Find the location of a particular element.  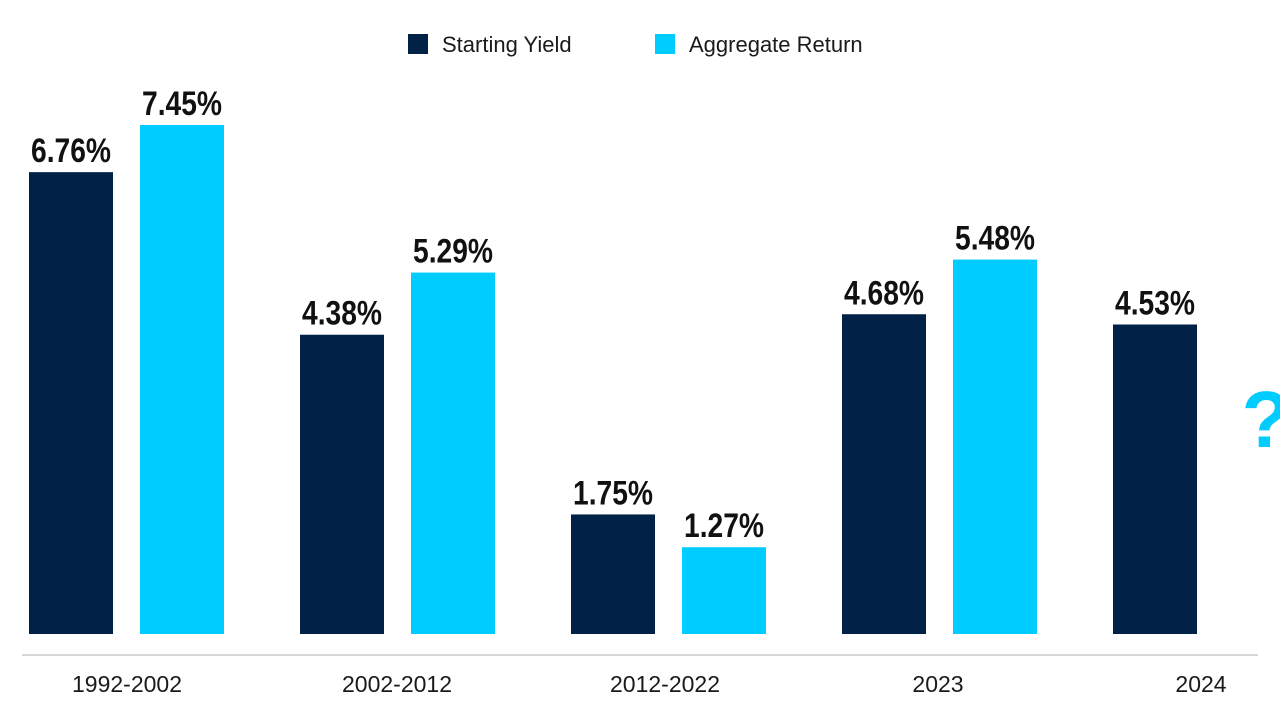

unknown-marker-4: ? is located at coordinates (1261, 419).